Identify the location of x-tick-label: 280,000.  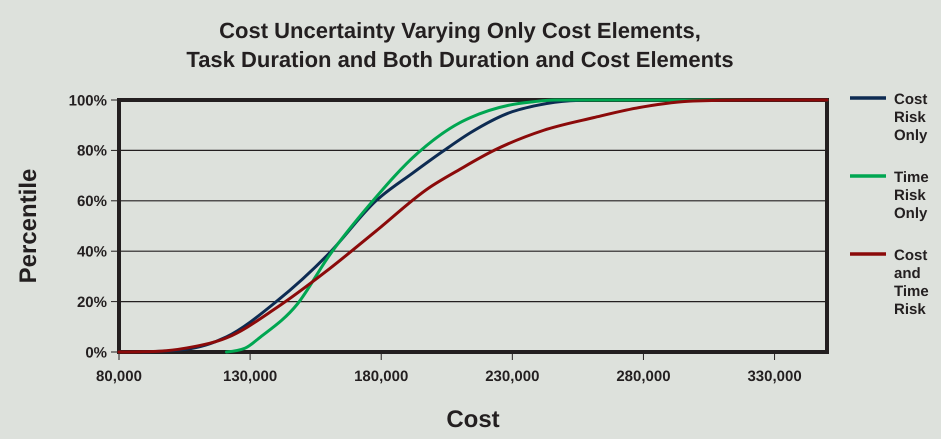
(643, 376).